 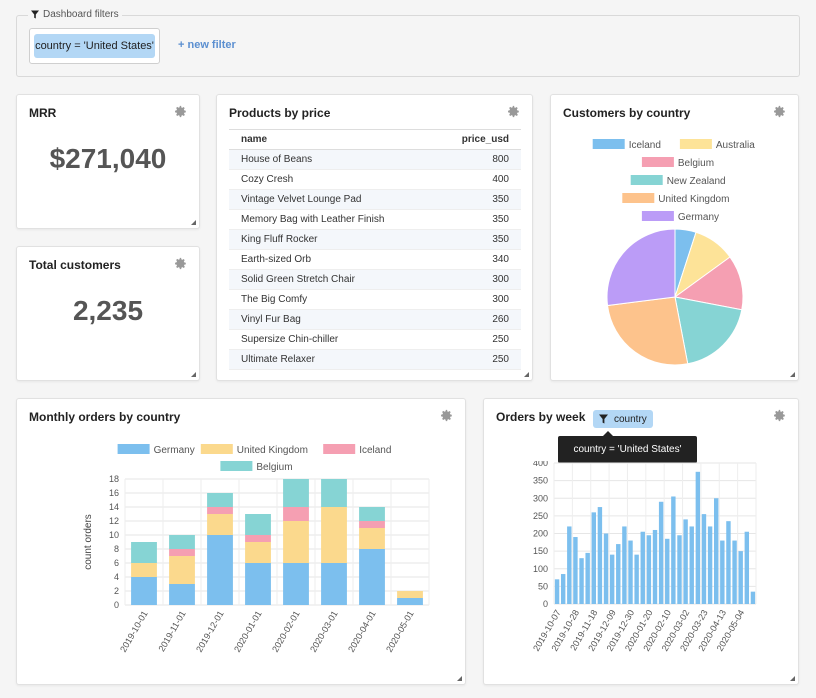 What do you see at coordinates (708, 330) in the screenshot?
I see `pie-slice-new-zealand` at bounding box center [708, 330].